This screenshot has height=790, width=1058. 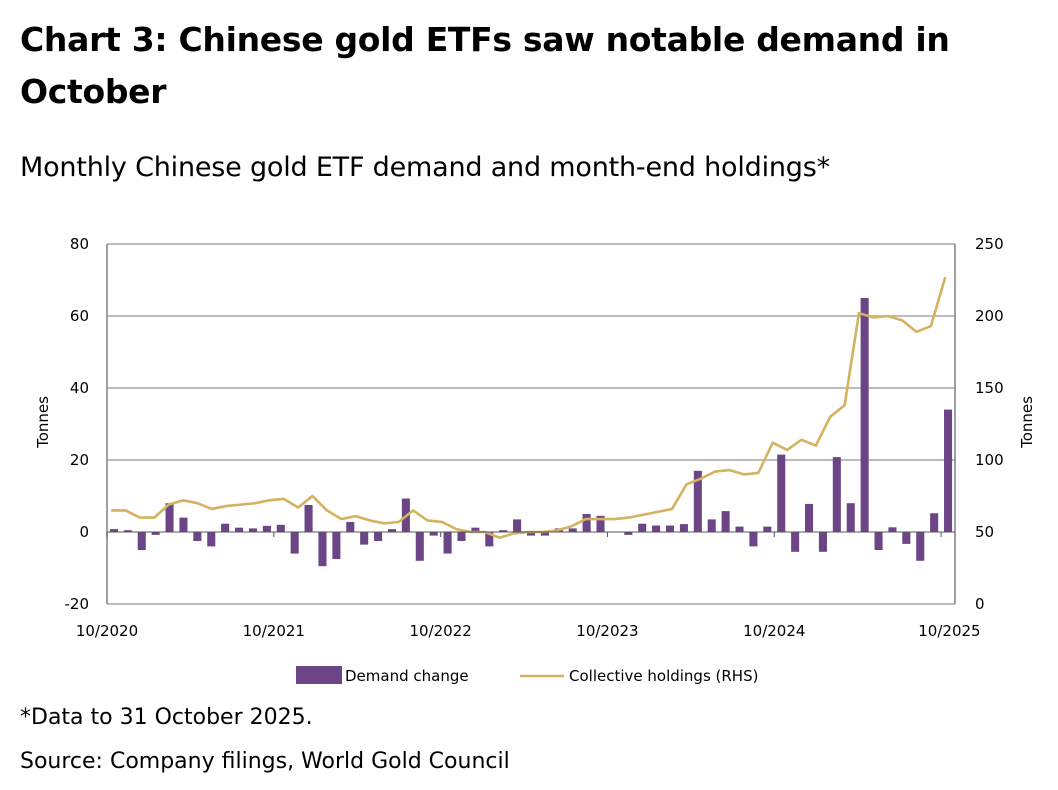 What do you see at coordinates (84, 532) in the screenshot?
I see `y-left-tick-label: 0` at bounding box center [84, 532].